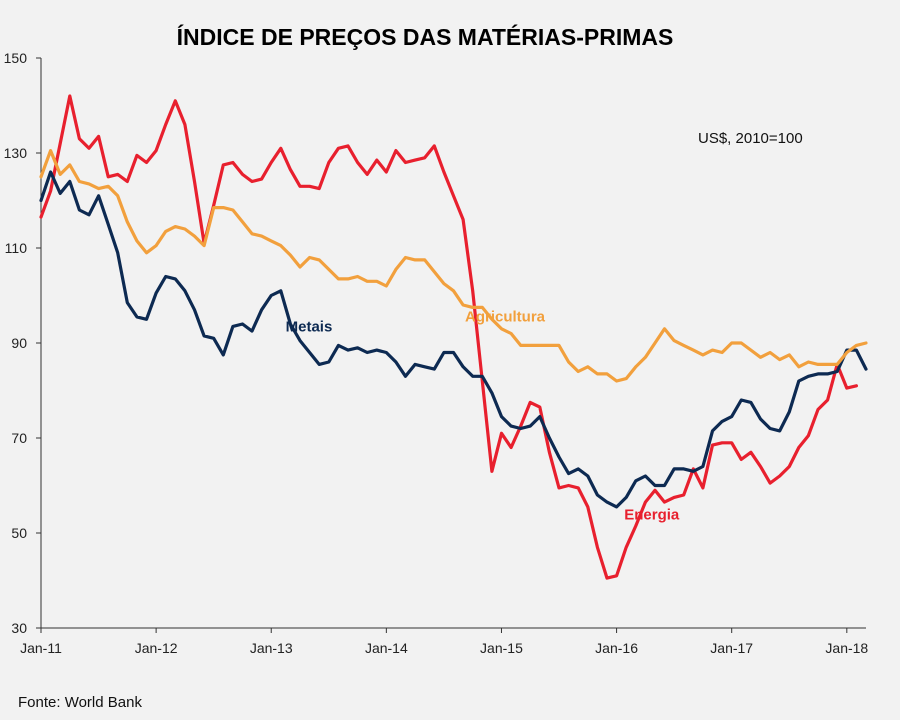 This screenshot has width=900, height=720. Describe the element at coordinates (616, 648) in the screenshot. I see `x-tick-label: Jan-16` at that location.